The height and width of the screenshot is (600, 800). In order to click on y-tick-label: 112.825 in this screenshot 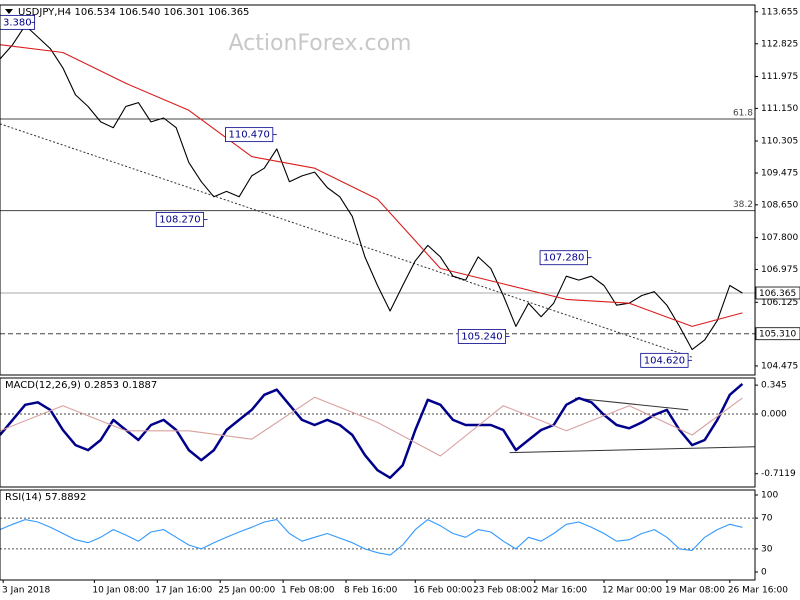, I will do `click(779, 44)`.